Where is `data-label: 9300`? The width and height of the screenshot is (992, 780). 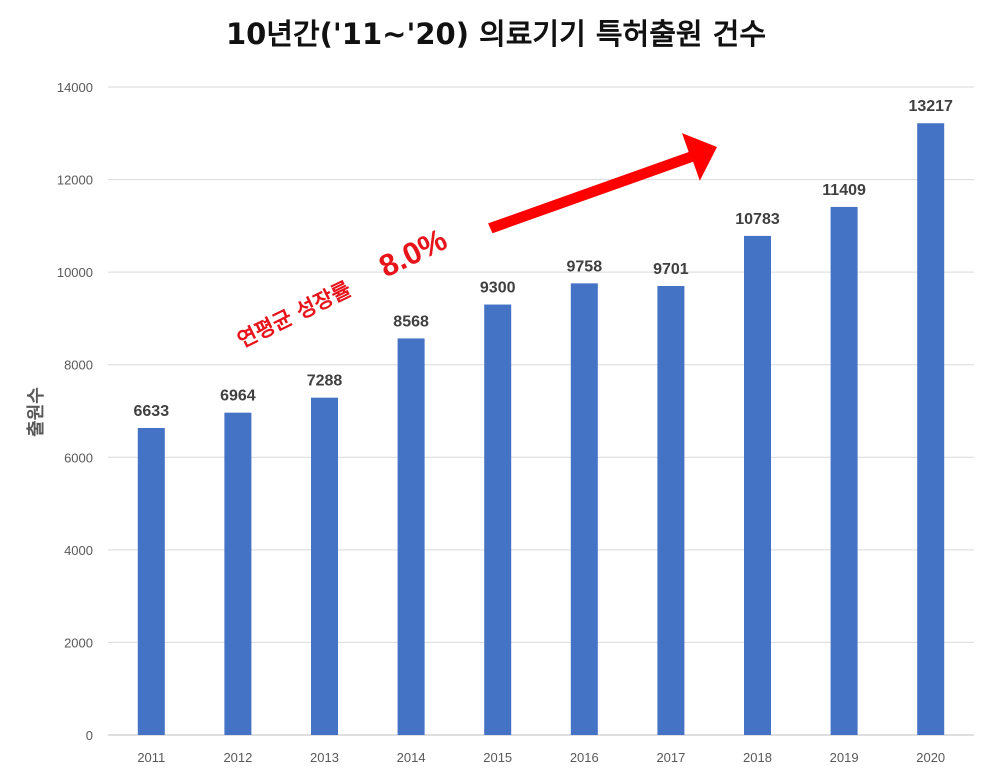 data-label: 9300 is located at coordinates (498, 288).